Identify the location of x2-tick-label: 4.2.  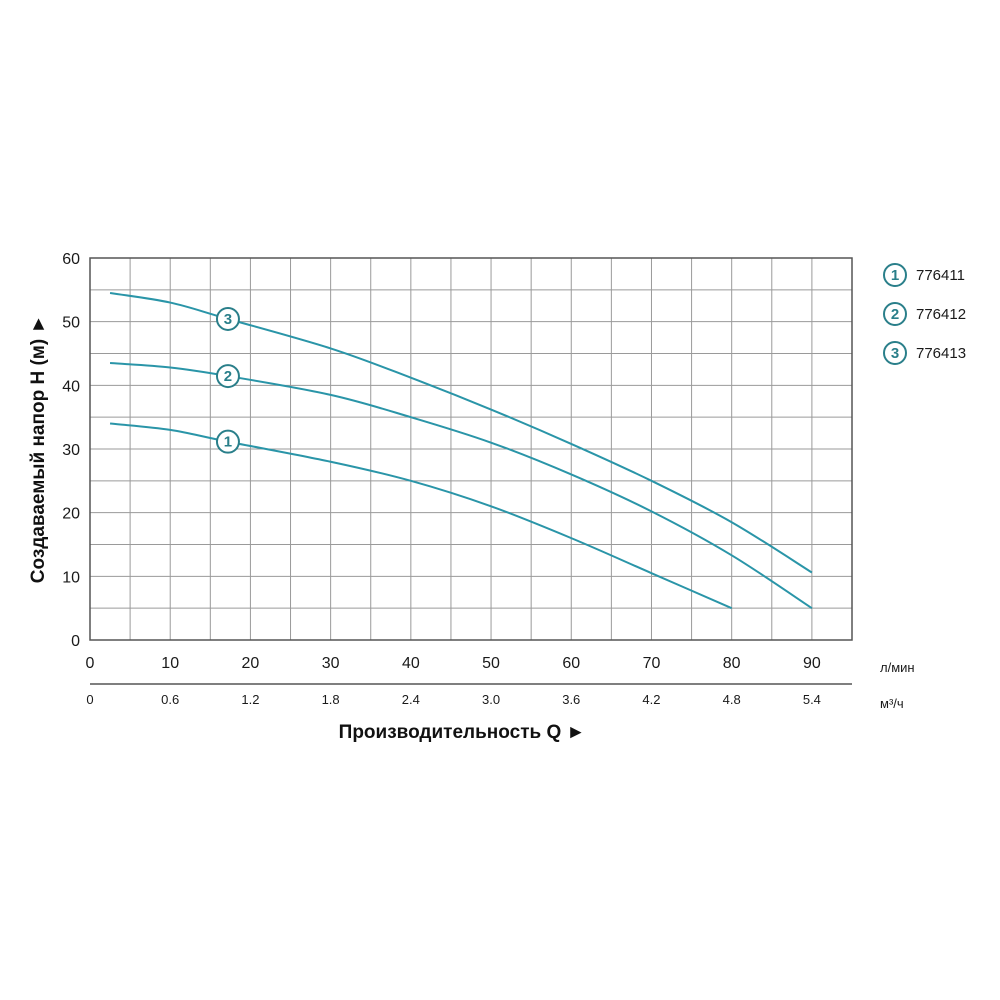
(651, 699).